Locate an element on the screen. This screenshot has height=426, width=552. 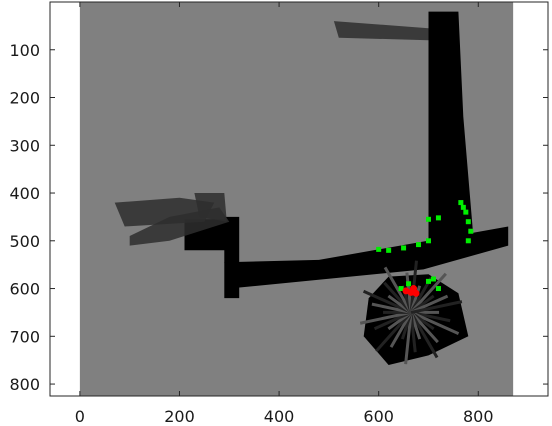
y-tick-label: 400 is located at coordinates (24, 193).